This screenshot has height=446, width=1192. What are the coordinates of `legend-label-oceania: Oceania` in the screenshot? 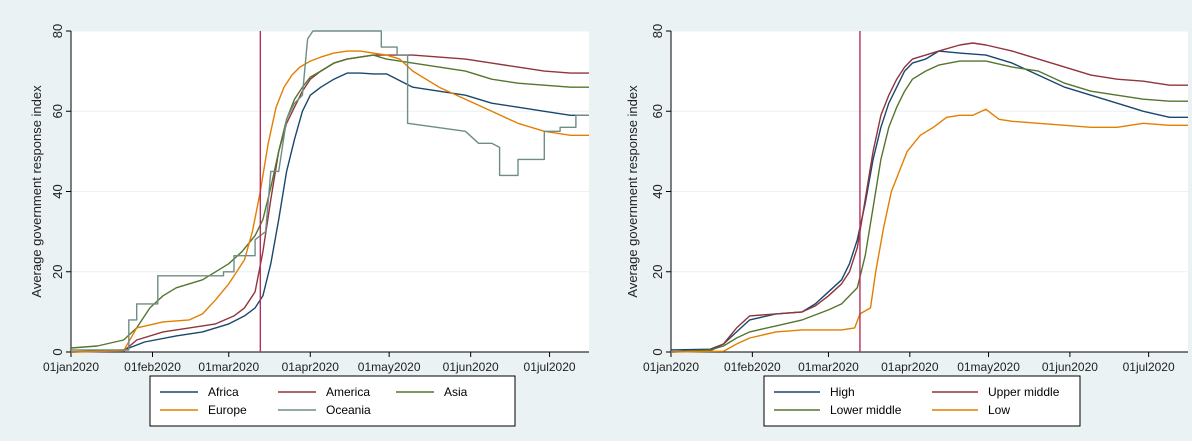 It's located at (348, 410).